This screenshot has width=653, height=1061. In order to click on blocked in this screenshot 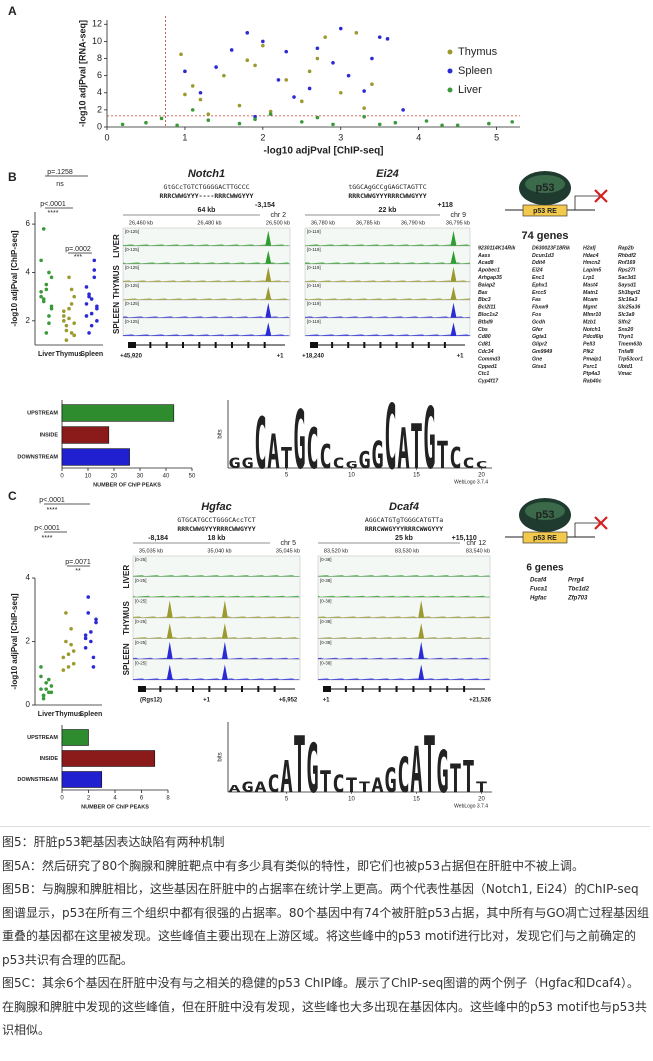, I will do `click(601, 523)`.